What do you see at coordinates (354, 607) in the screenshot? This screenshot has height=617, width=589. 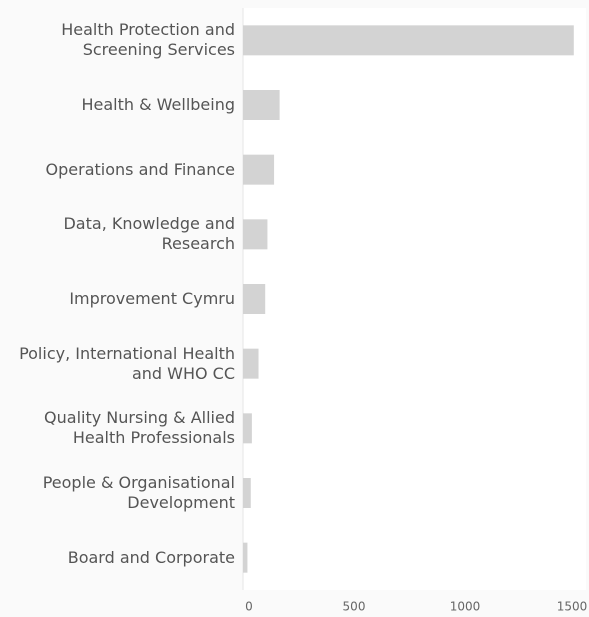 I see `x-tick-label: 500` at bounding box center [354, 607].